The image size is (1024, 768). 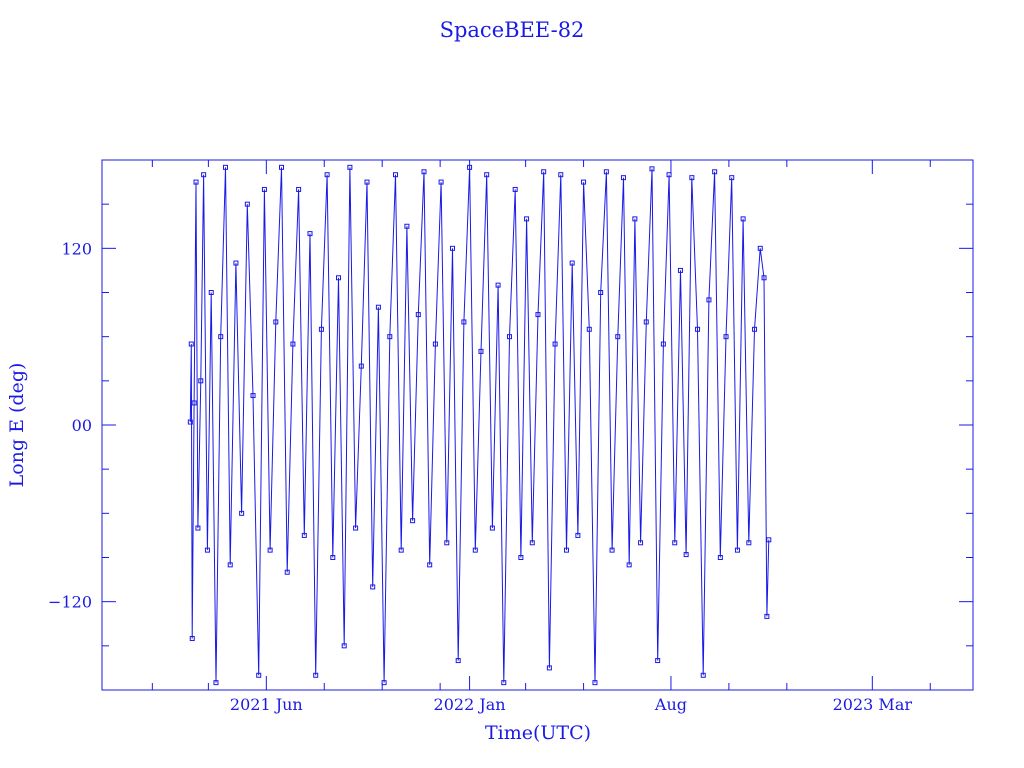 What do you see at coordinates (538, 733) in the screenshot?
I see `x-axis-label: Time(UTC)` at bounding box center [538, 733].